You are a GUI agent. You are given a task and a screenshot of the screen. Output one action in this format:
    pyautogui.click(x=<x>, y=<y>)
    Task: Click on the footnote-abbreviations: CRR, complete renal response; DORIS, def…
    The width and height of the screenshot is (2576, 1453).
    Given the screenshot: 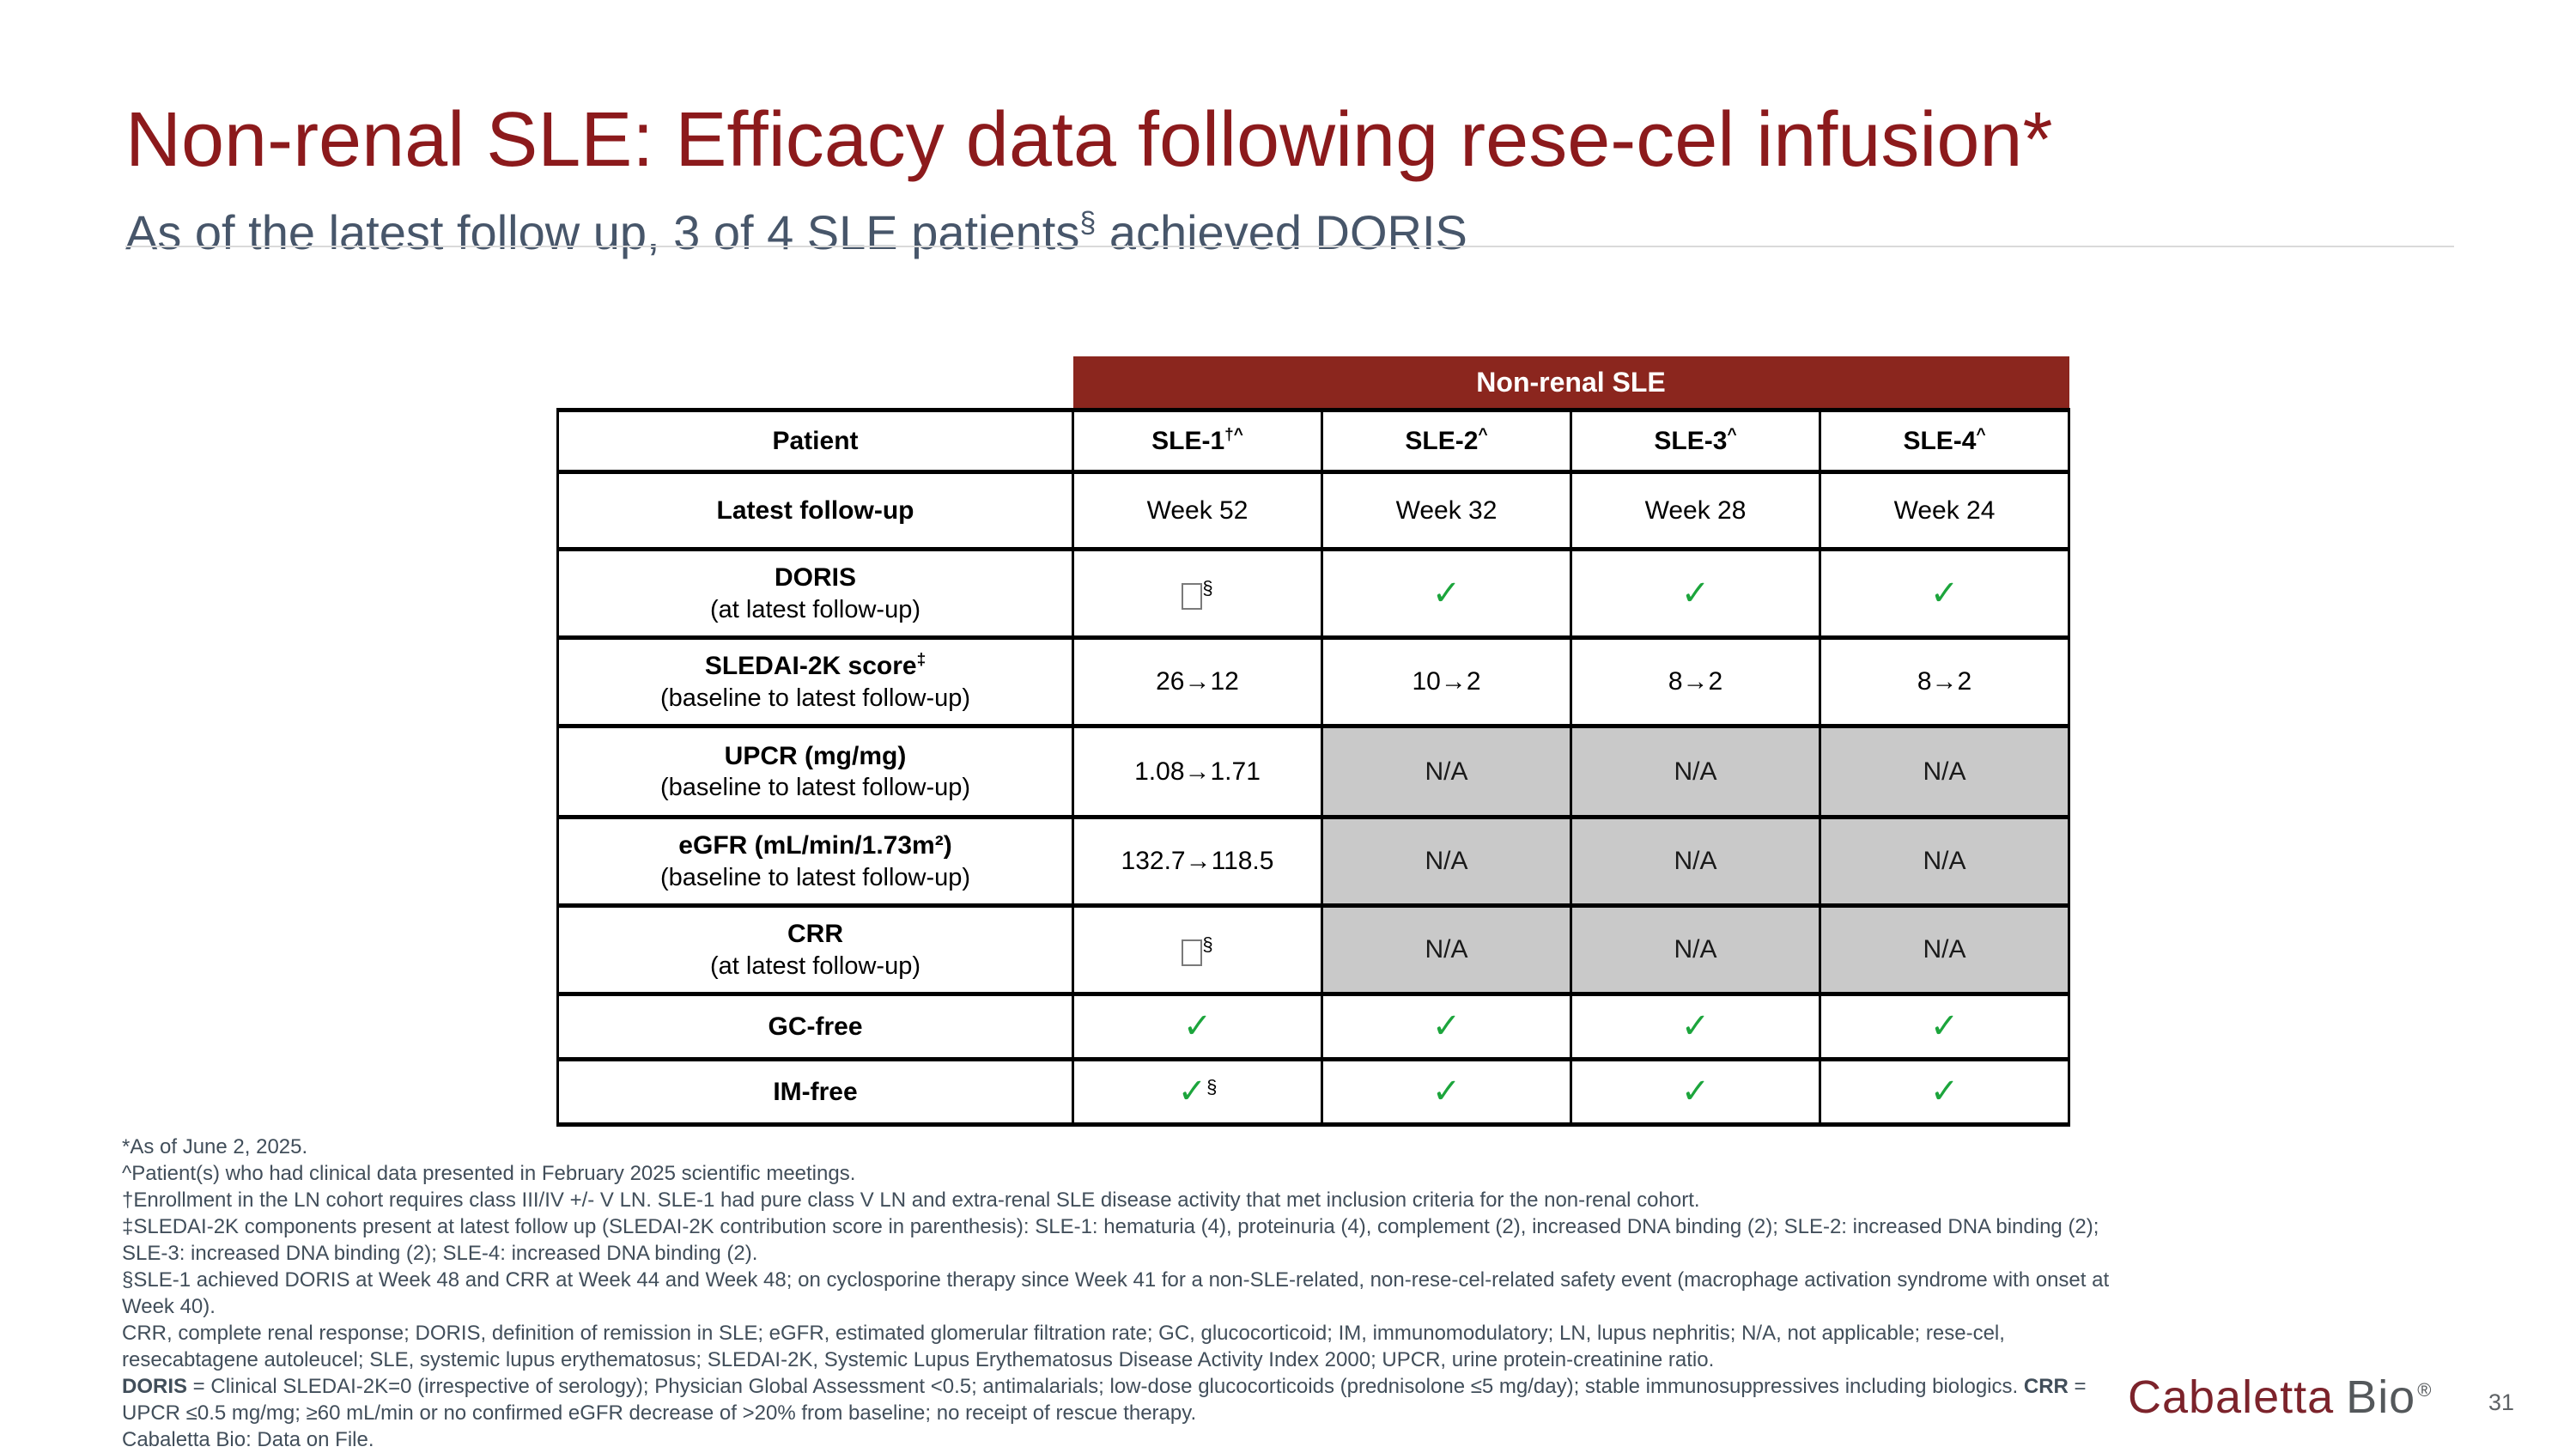 What is the action you would take?
    pyautogui.click(x=1063, y=1347)
    